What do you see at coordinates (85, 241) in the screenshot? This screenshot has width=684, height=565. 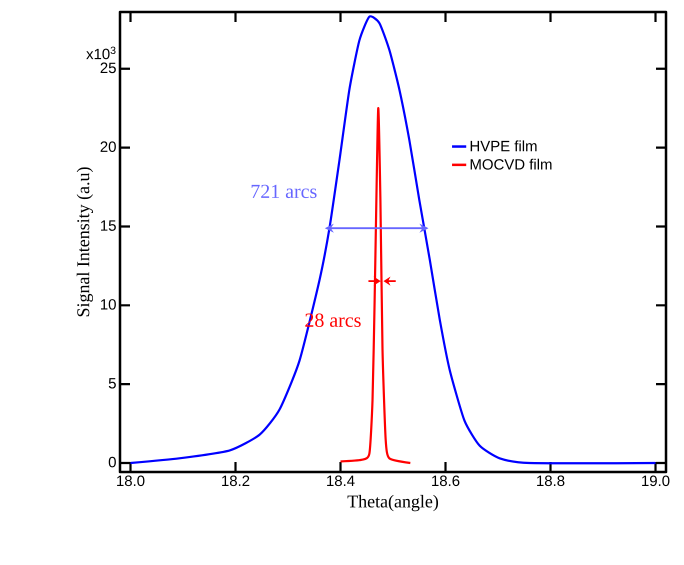 I see `y-axis-title: Signal Intensity (a.u)` at bounding box center [85, 241].